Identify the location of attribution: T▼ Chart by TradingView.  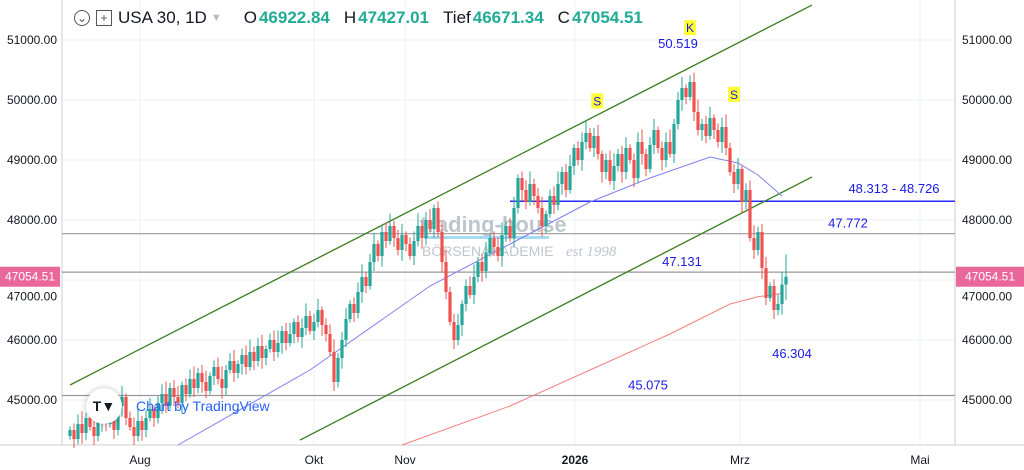
(178, 406).